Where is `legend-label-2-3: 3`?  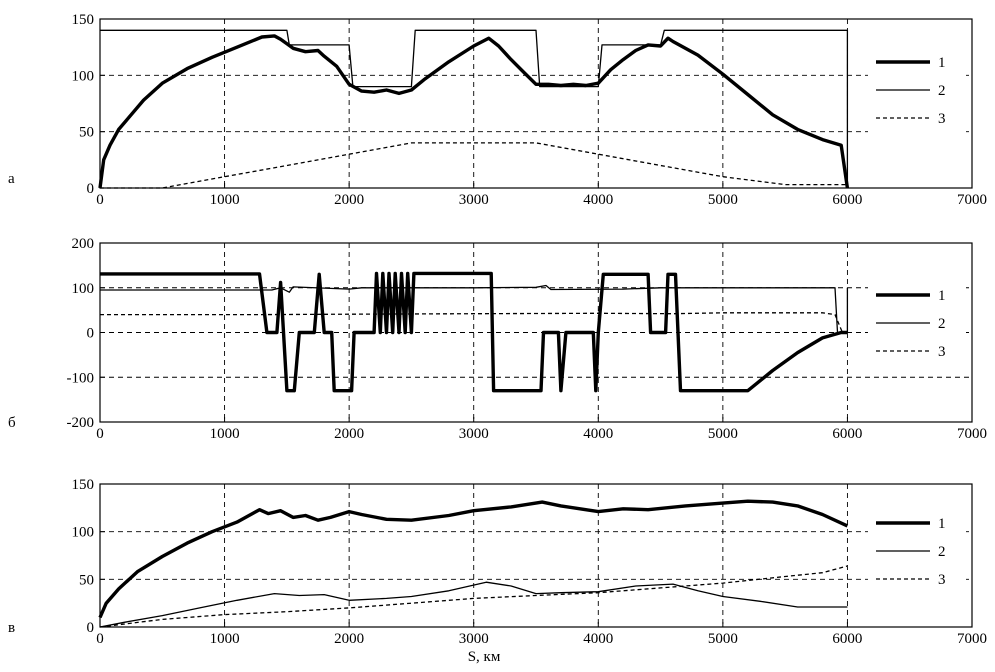 legend-label-2-3: 3 is located at coordinates (942, 352).